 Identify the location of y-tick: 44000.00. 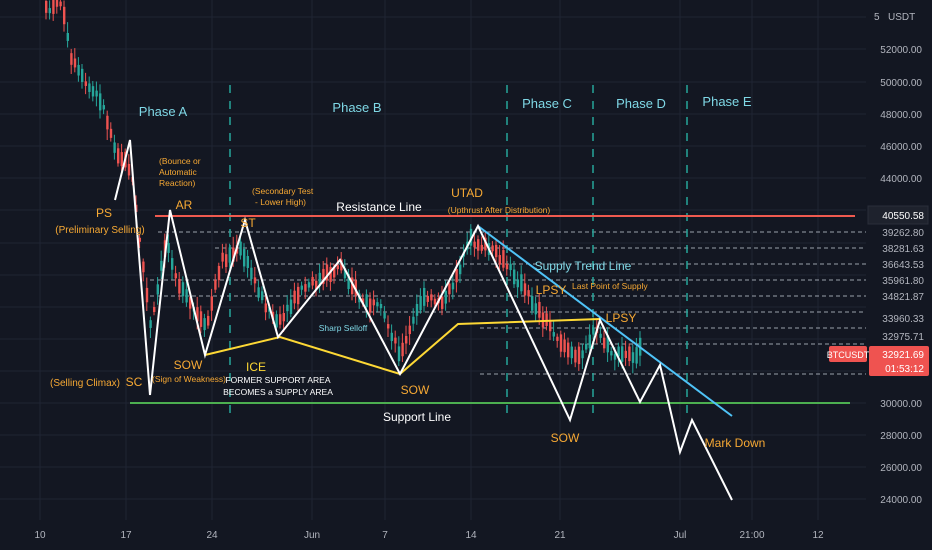
(901, 179).